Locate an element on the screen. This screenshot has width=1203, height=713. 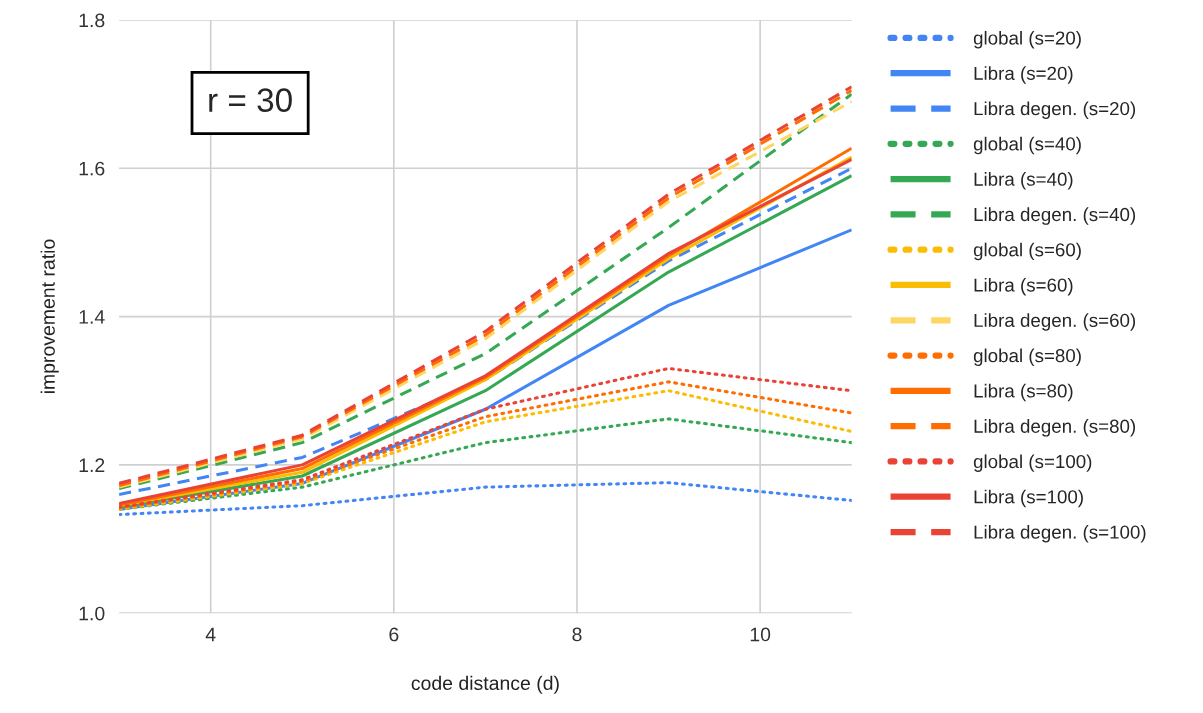
x-axis-title: code distance (d) is located at coordinates (485, 684).